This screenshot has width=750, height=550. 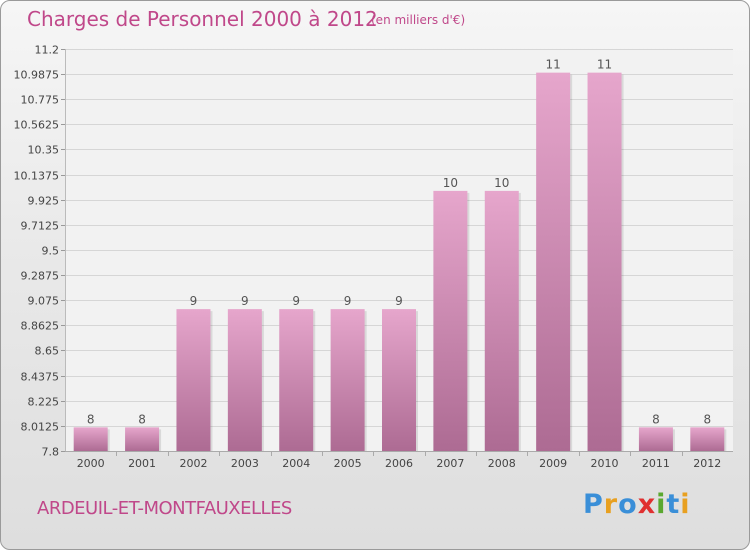 What do you see at coordinates (611, 504) in the screenshot?
I see `logo-letter: r` at bounding box center [611, 504].